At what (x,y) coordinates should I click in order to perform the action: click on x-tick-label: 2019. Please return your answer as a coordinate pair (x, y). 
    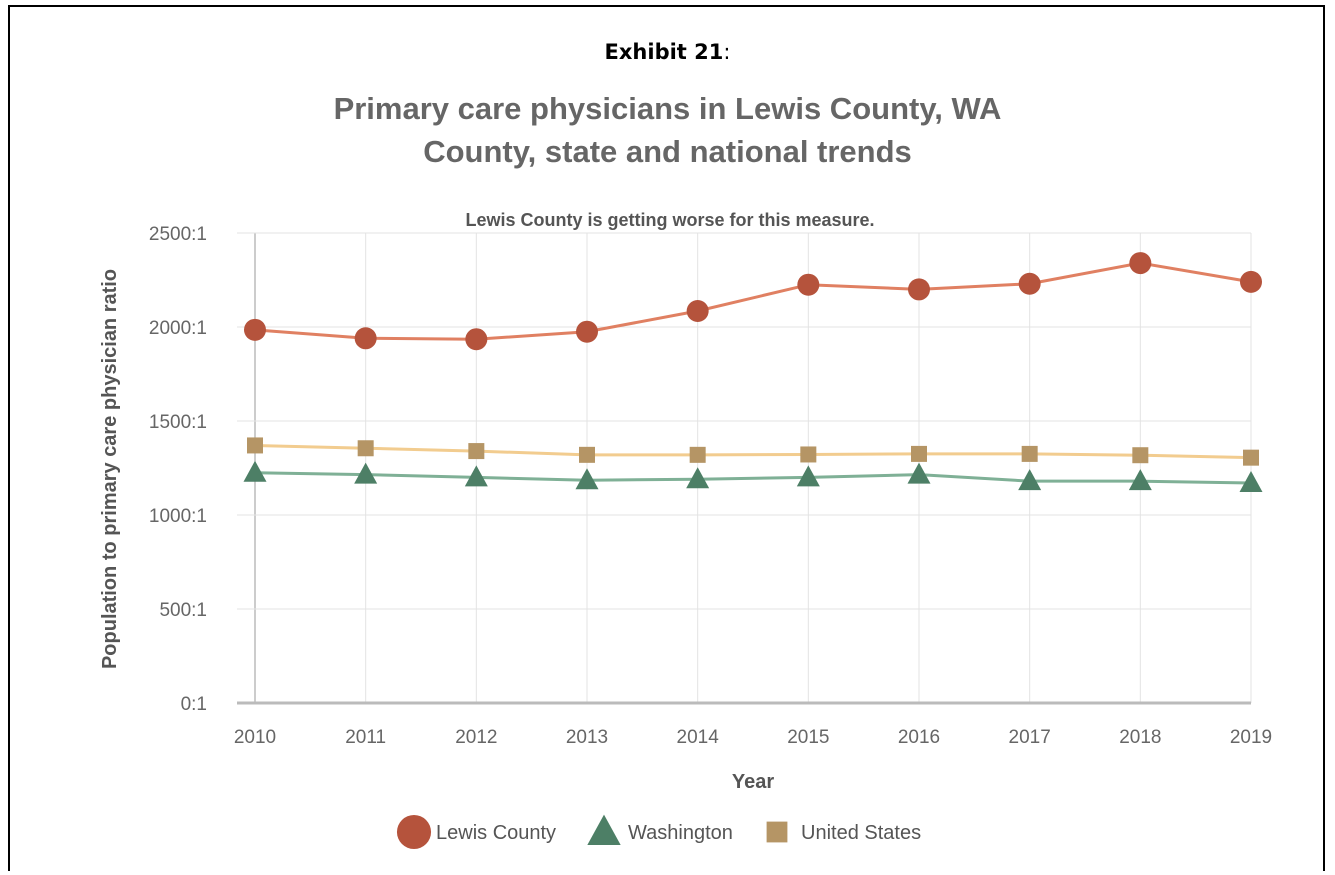
    Looking at the image, I should click on (1251, 737).